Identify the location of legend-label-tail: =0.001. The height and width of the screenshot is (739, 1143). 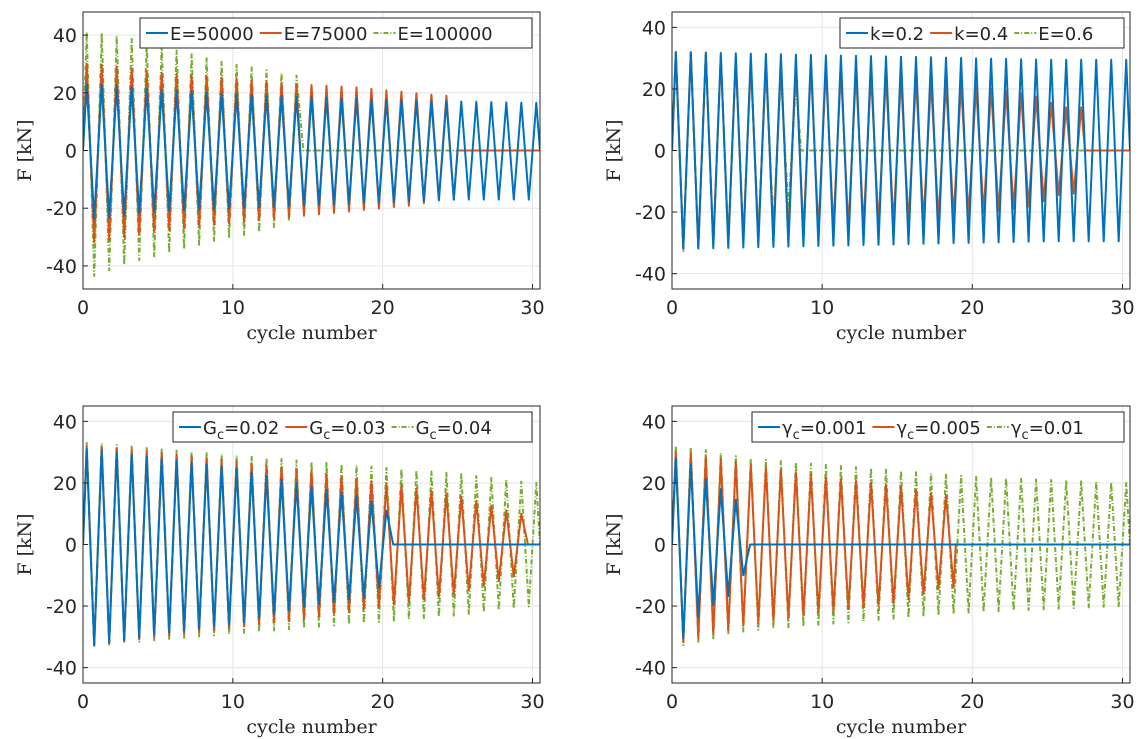
(833, 428).